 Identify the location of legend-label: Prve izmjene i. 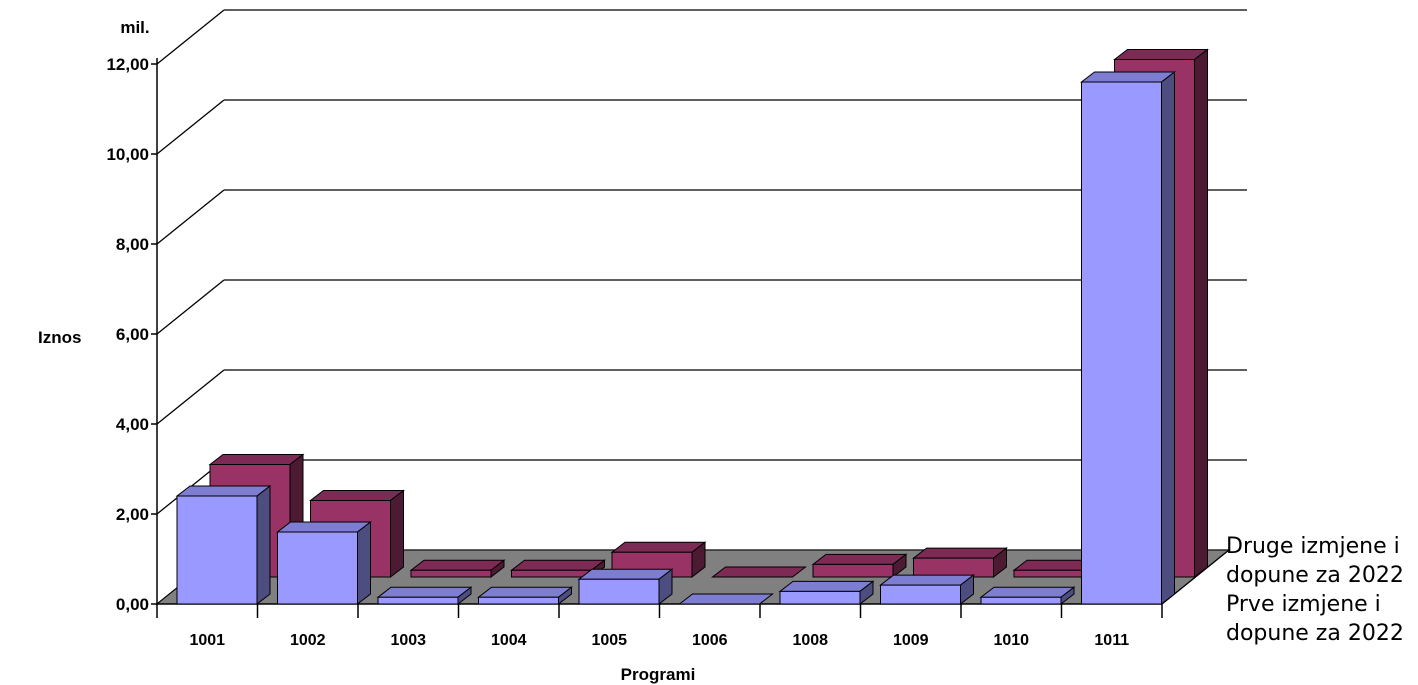
(1303, 604).